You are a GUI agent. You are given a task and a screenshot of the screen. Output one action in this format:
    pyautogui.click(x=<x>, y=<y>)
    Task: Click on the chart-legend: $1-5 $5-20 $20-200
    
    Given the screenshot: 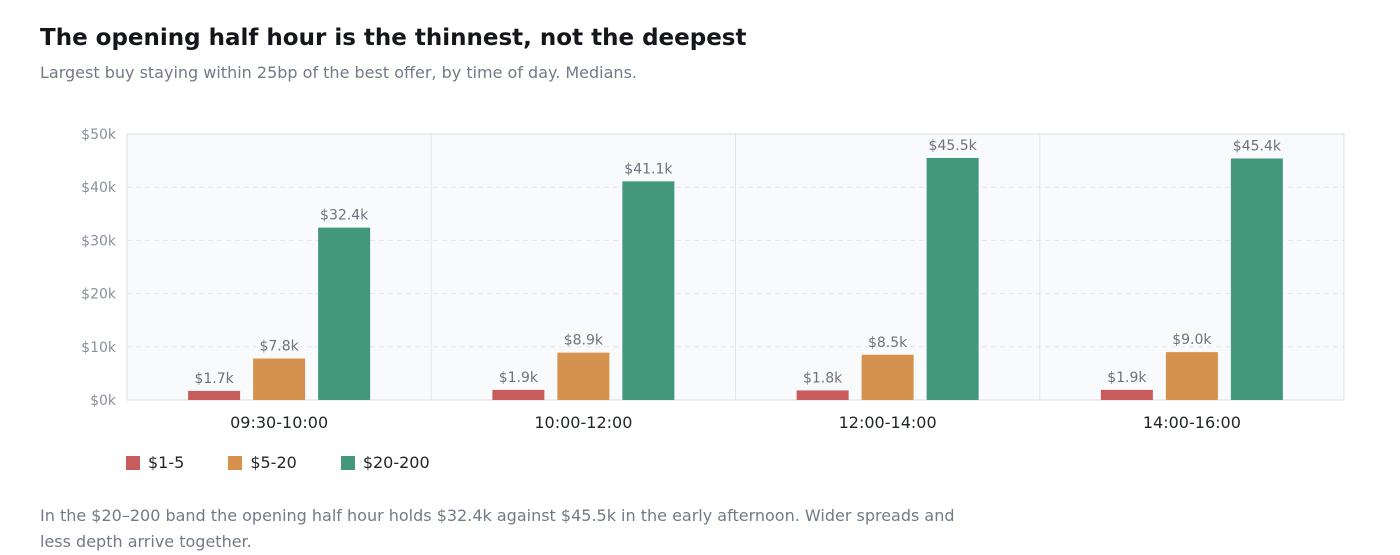 What is the action you would take?
    pyautogui.click(x=278, y=462)
    